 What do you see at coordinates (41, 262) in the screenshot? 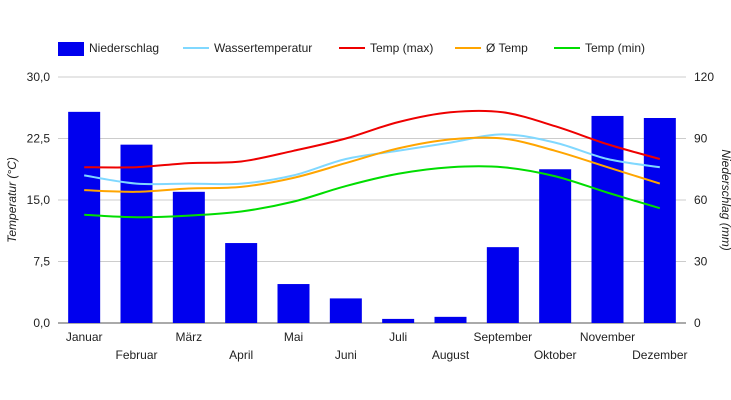
I see `left-tick-label: 7,5` at bounding box center [41, 262].